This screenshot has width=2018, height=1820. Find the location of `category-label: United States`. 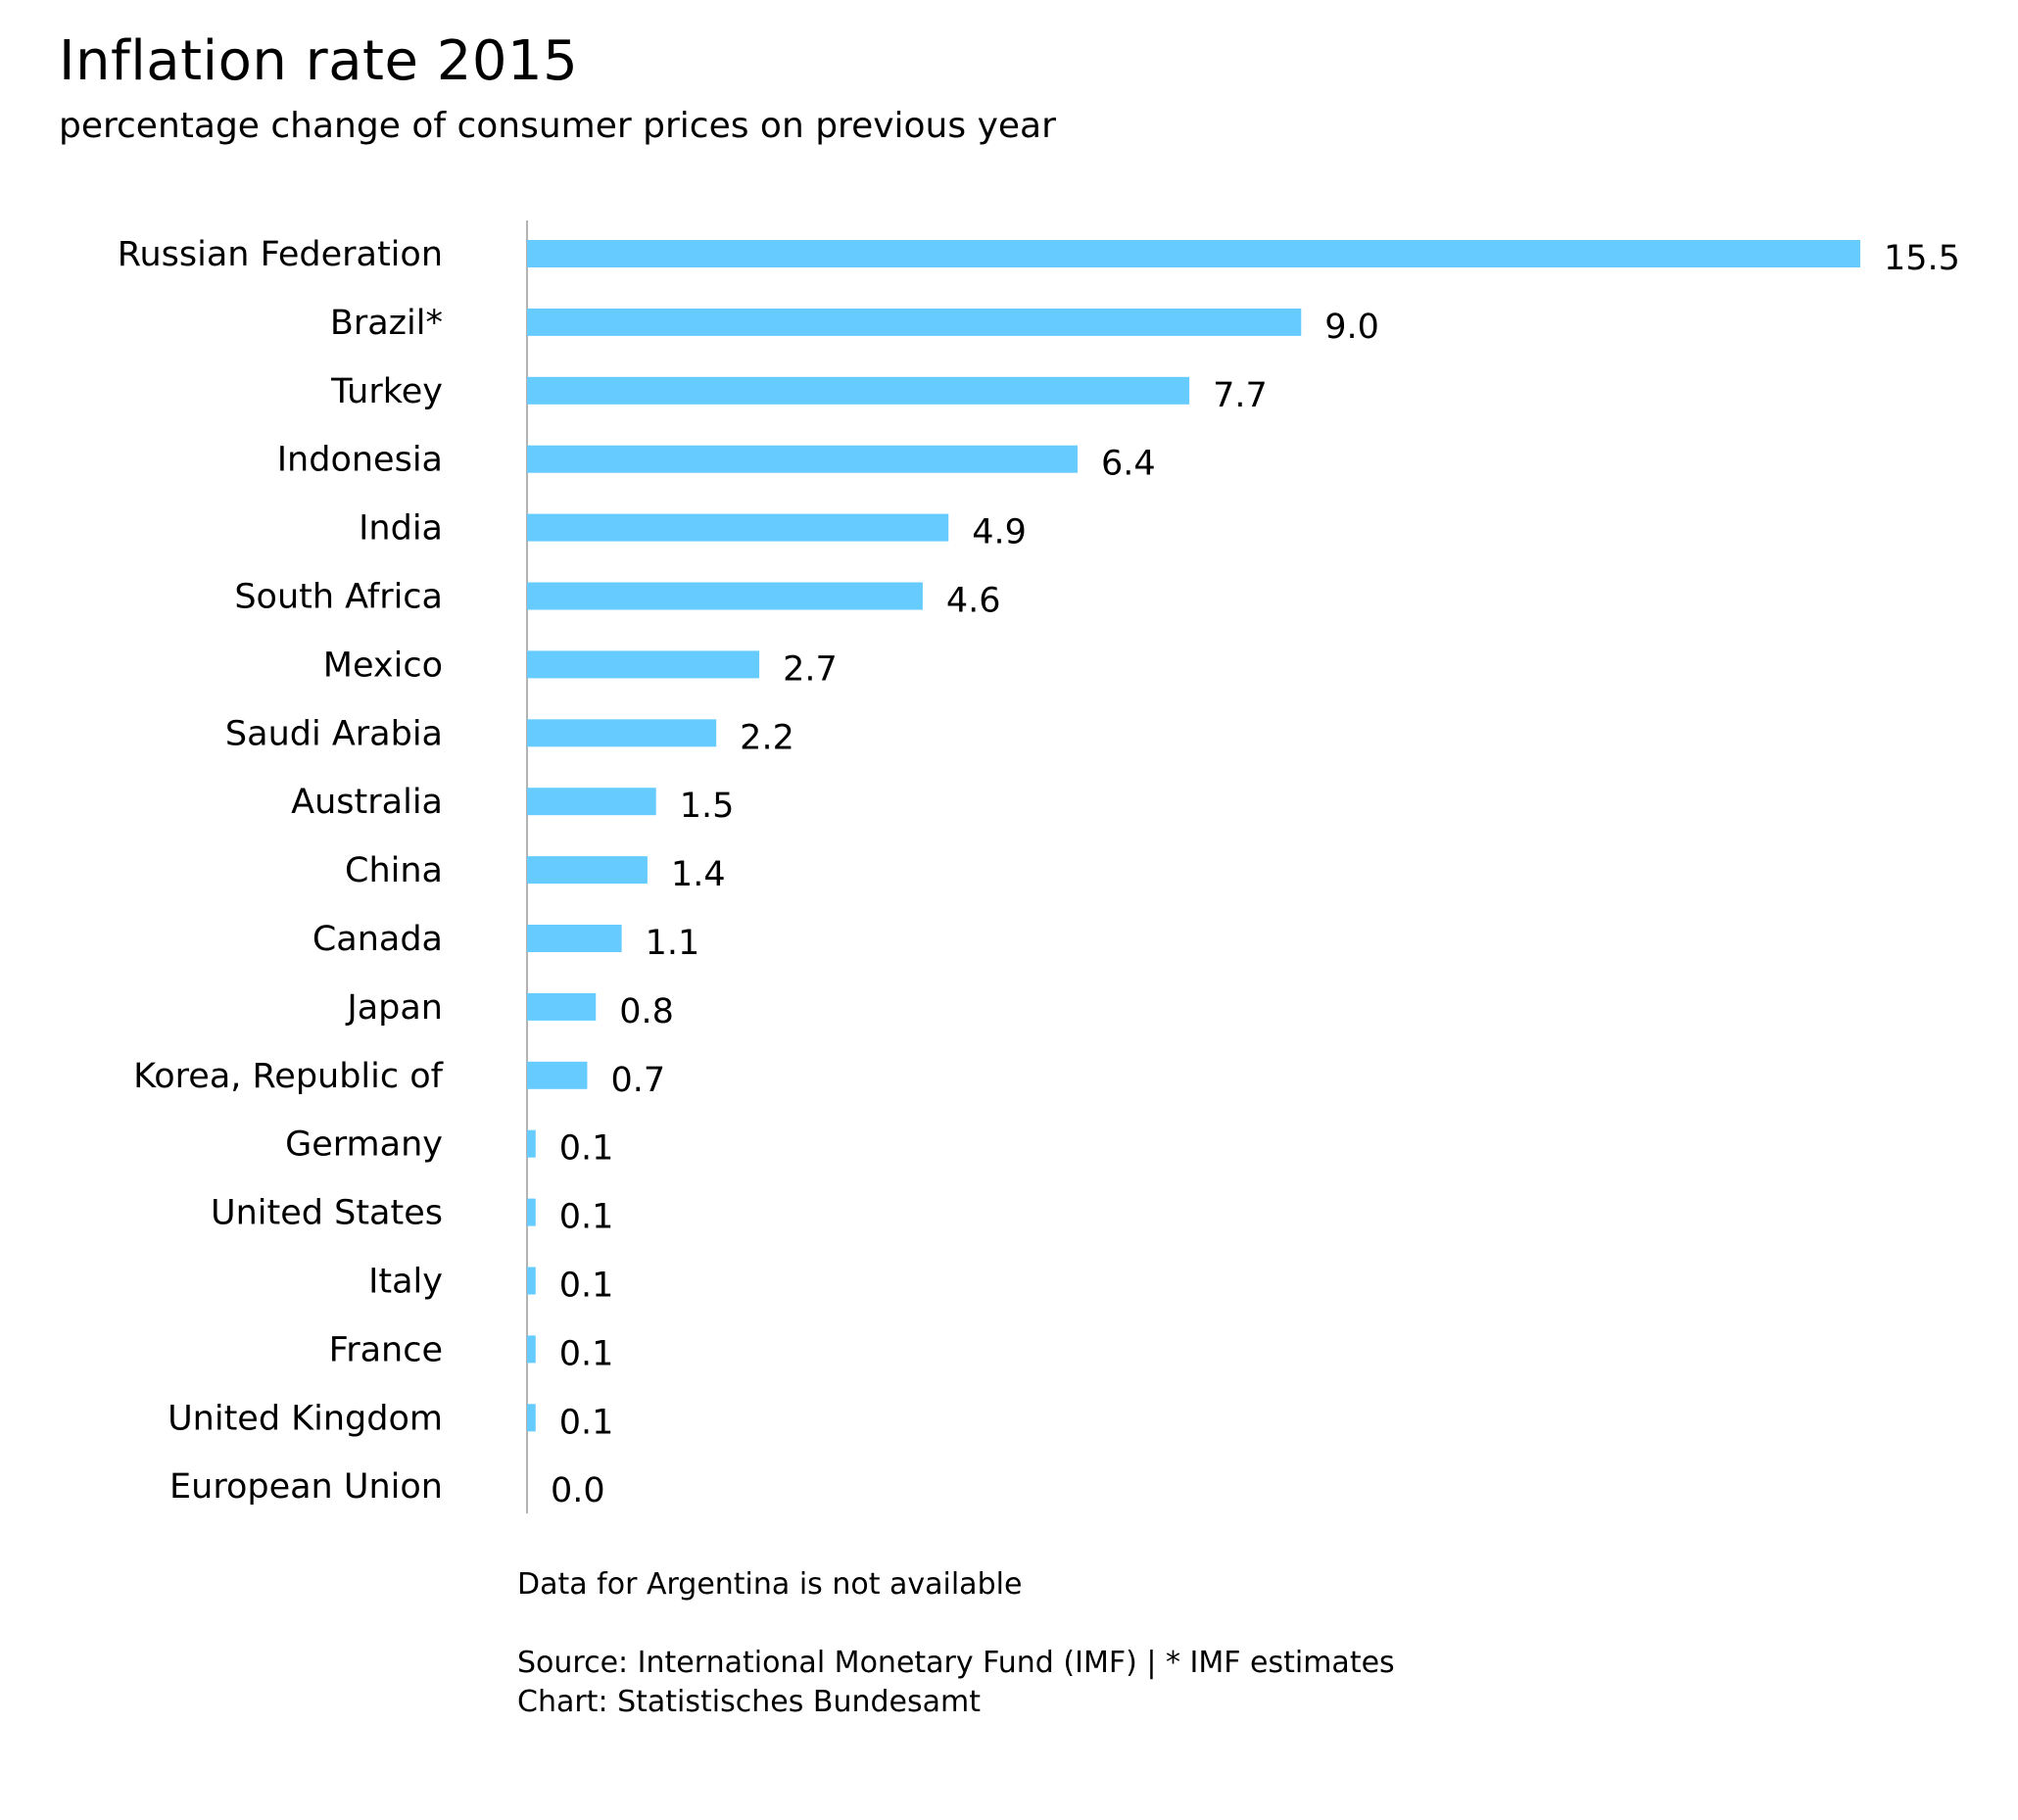

category-label: United States is located at coordinates (327, 1213).